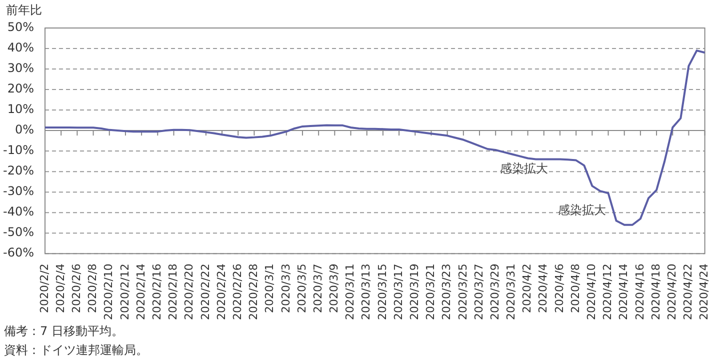 The image size is (720, 362). I want to click on y-tick-label: -30%, so click(18, 191).